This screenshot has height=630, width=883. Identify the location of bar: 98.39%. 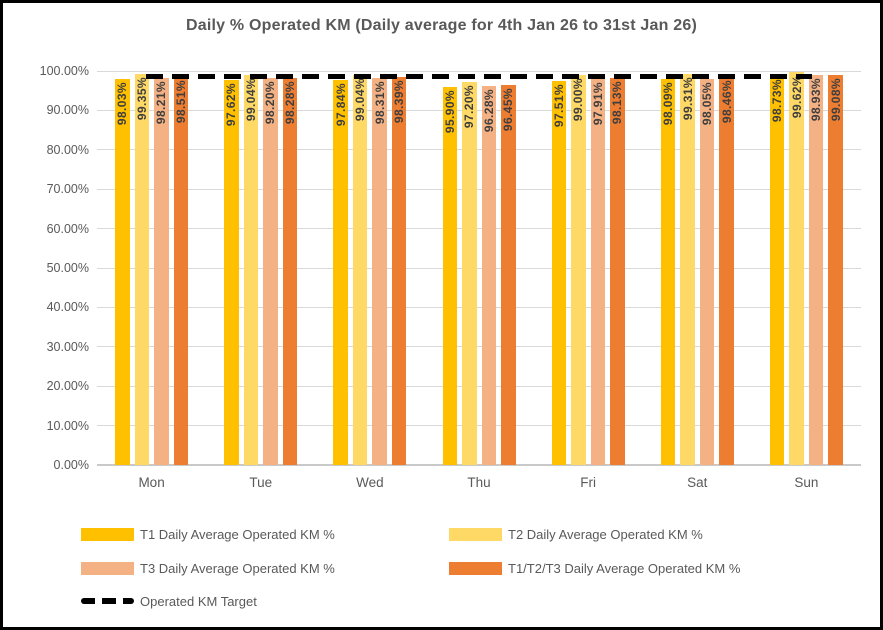
(399, 271).